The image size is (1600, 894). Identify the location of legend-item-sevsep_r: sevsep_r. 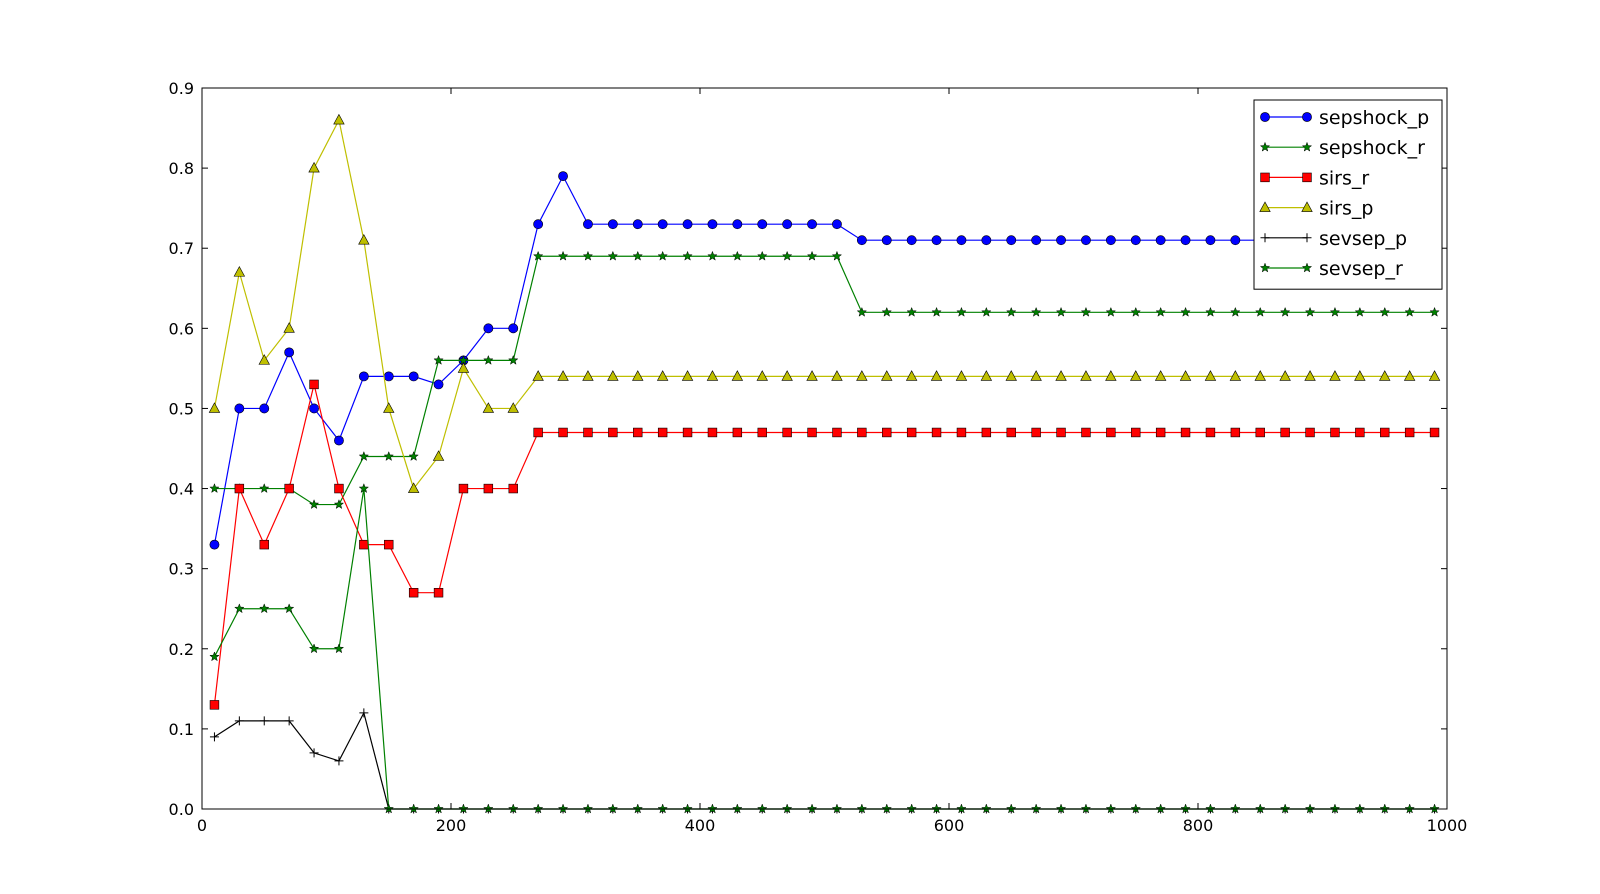
(1331, 269).